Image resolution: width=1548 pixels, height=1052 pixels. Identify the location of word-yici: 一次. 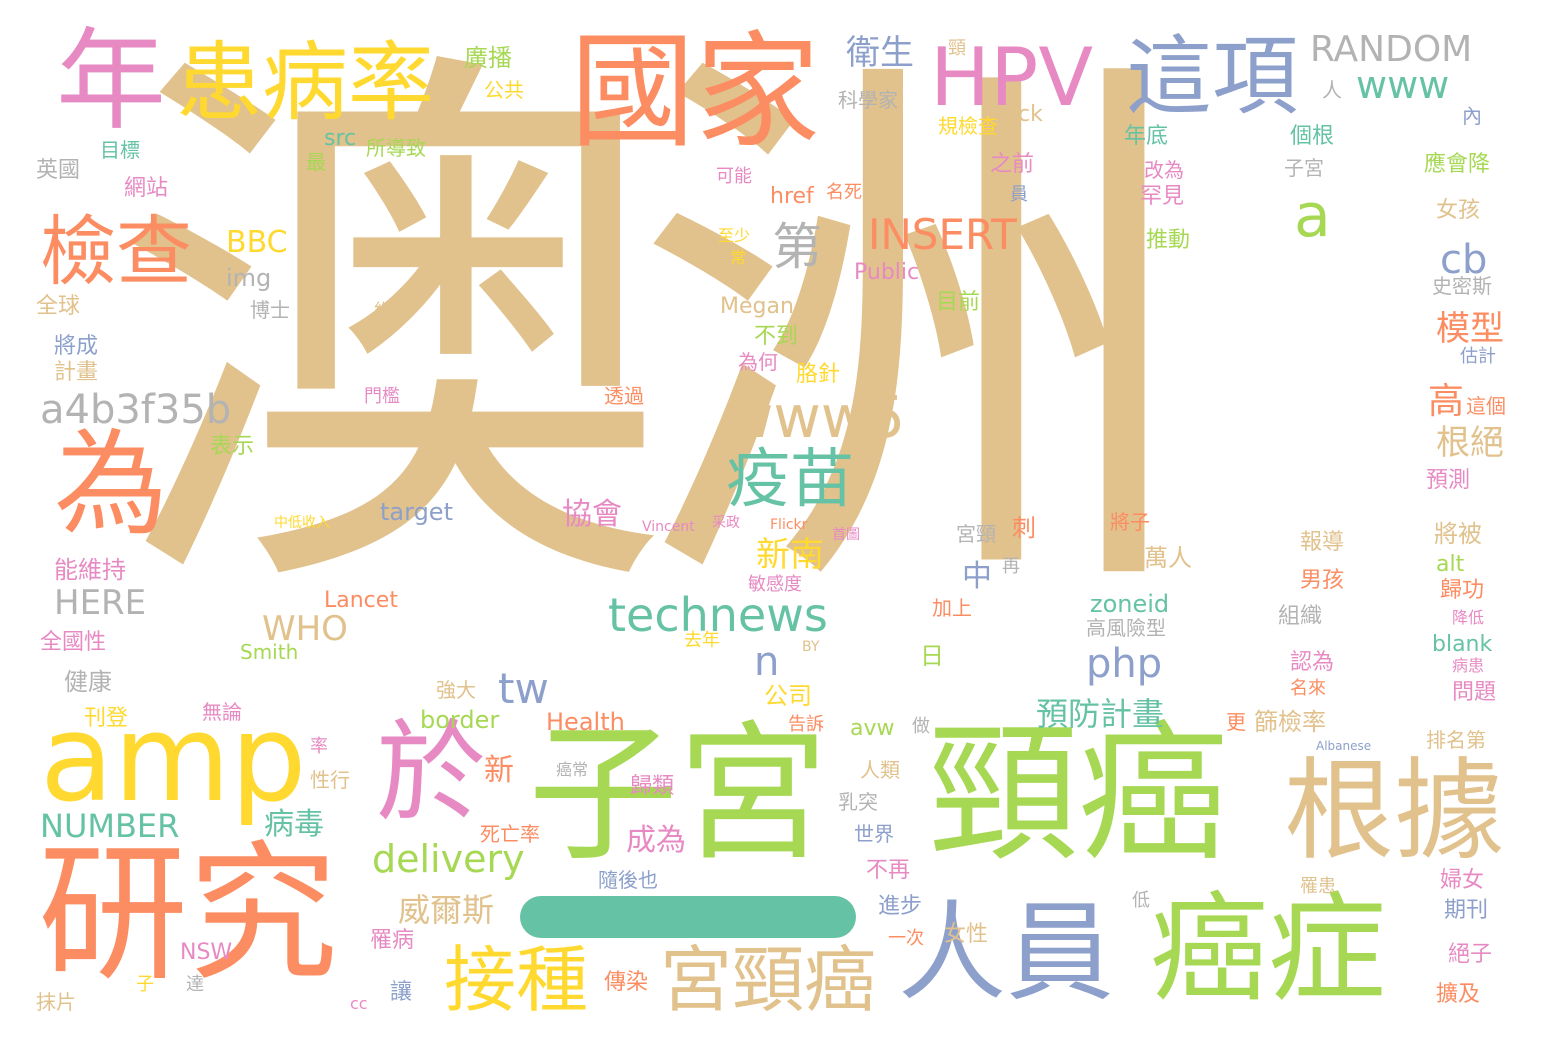
(906, 938).